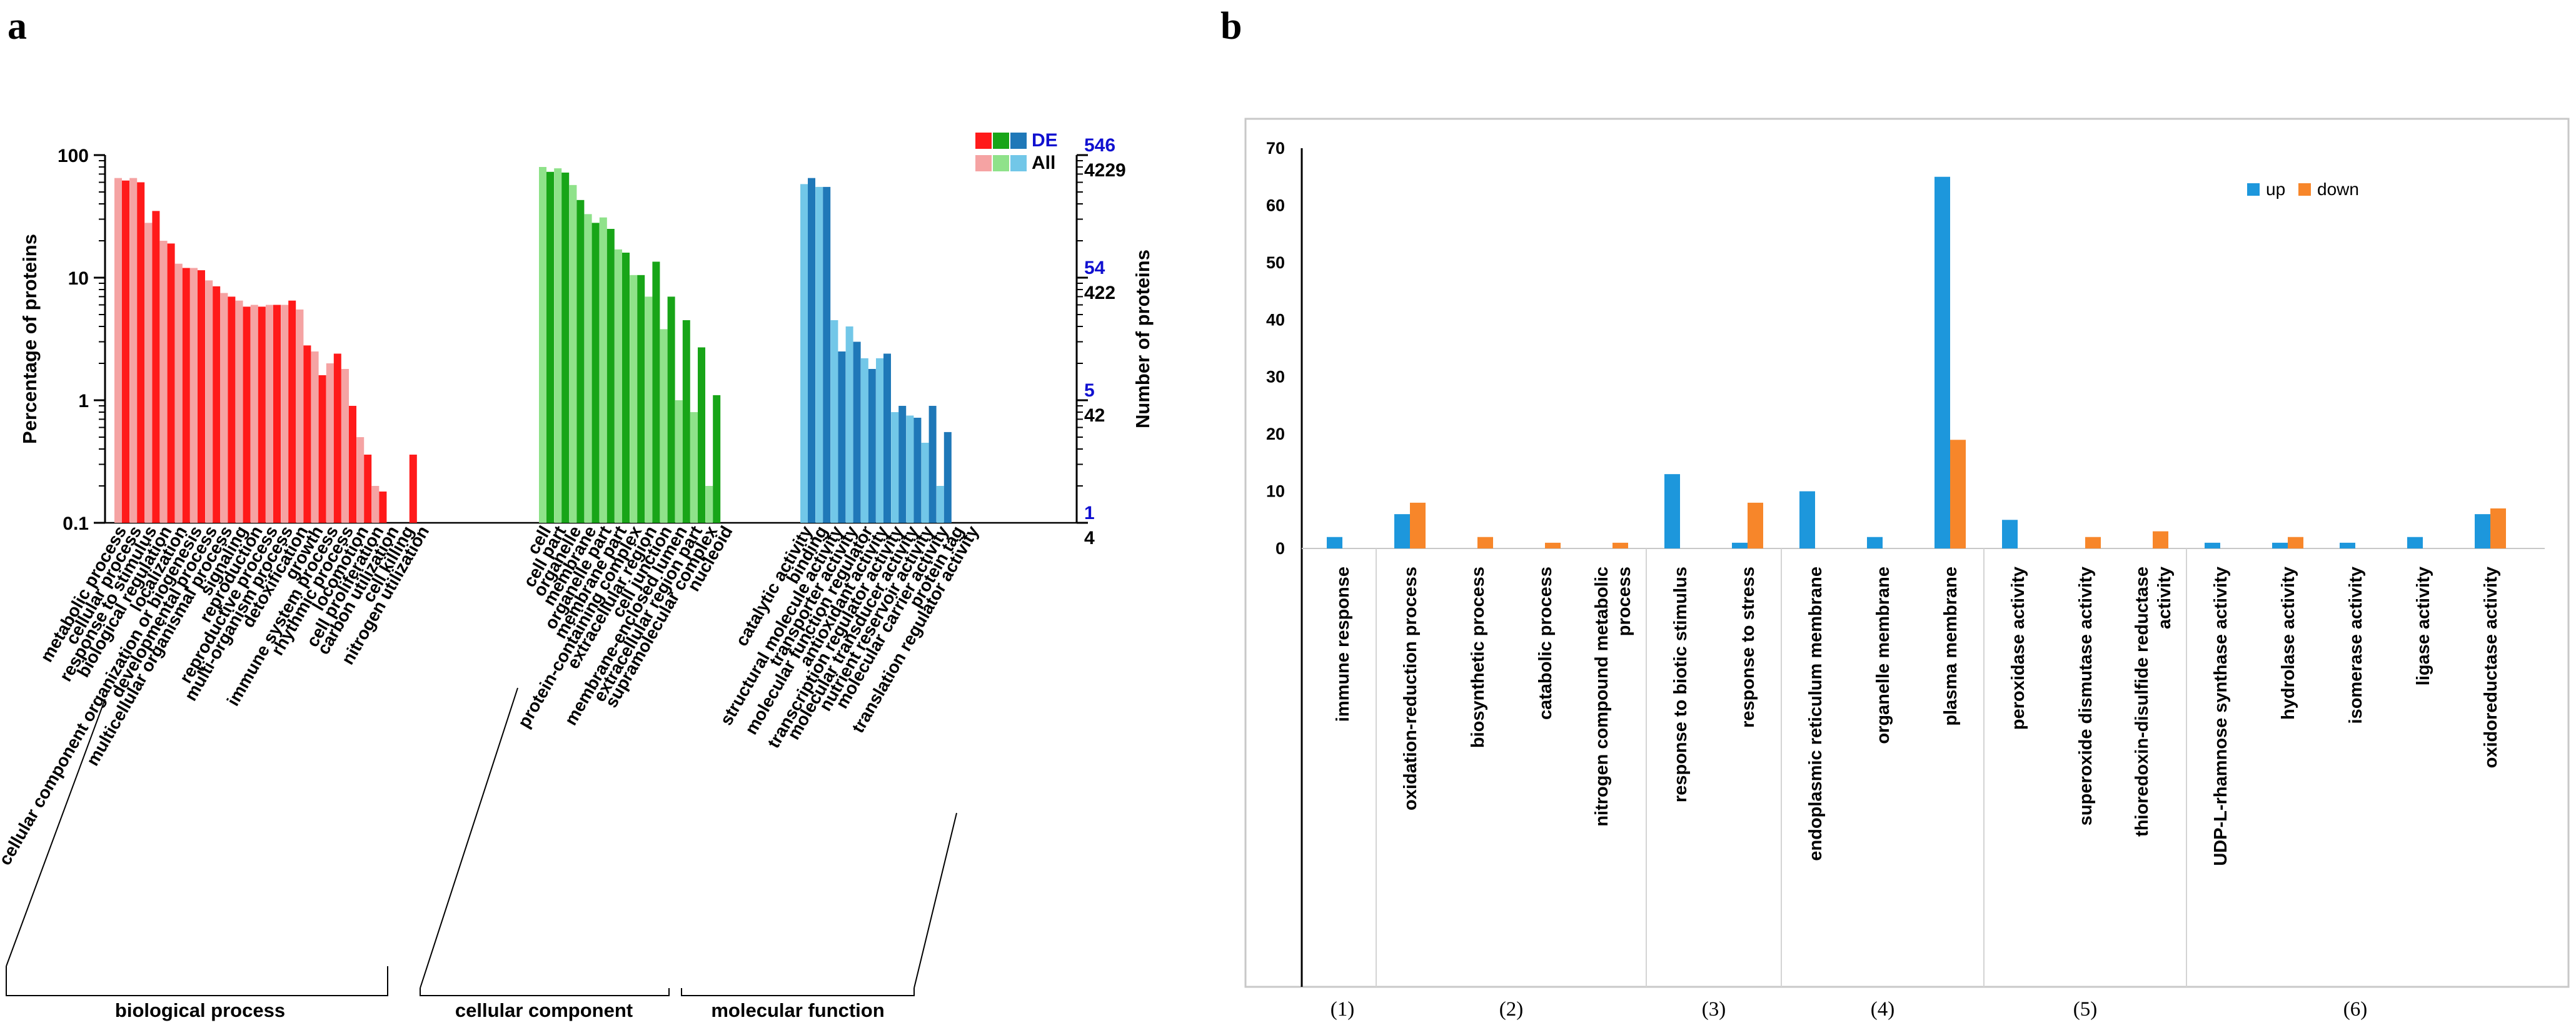 This screenshot has width=2576, height=1035. I want to click on category-label-line: oxidoreductase activity, so click(2491, 667).